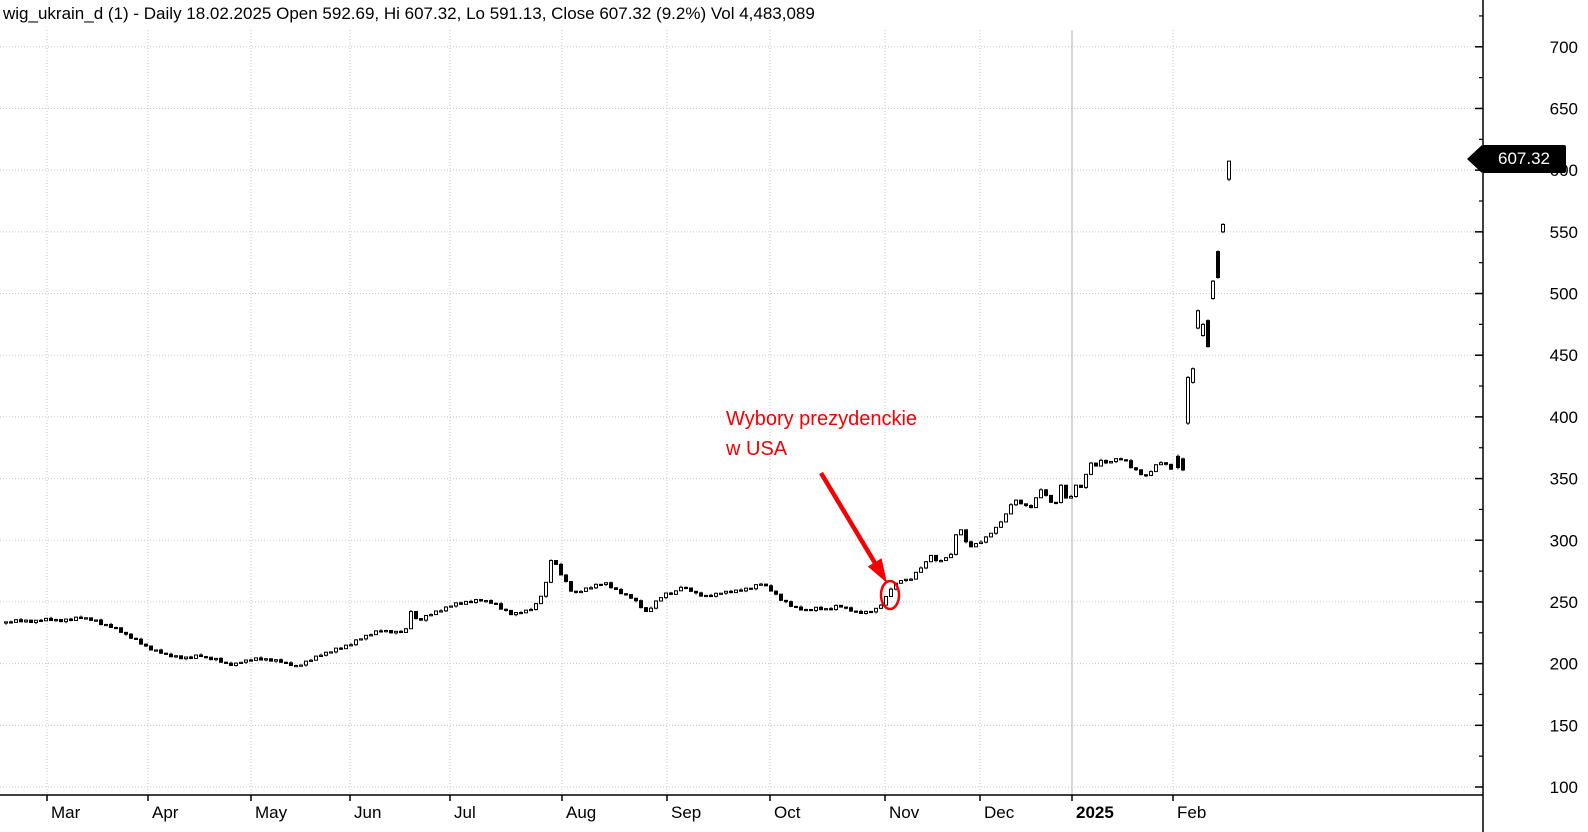  Describe the element at coordinates (1516, 159) in the screenshot. I see `last-price-tag: 607.32` at that location.